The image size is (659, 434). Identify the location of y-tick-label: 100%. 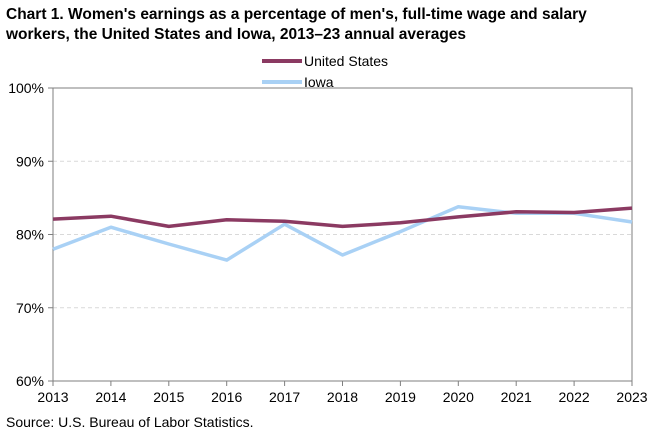
(26, 88).